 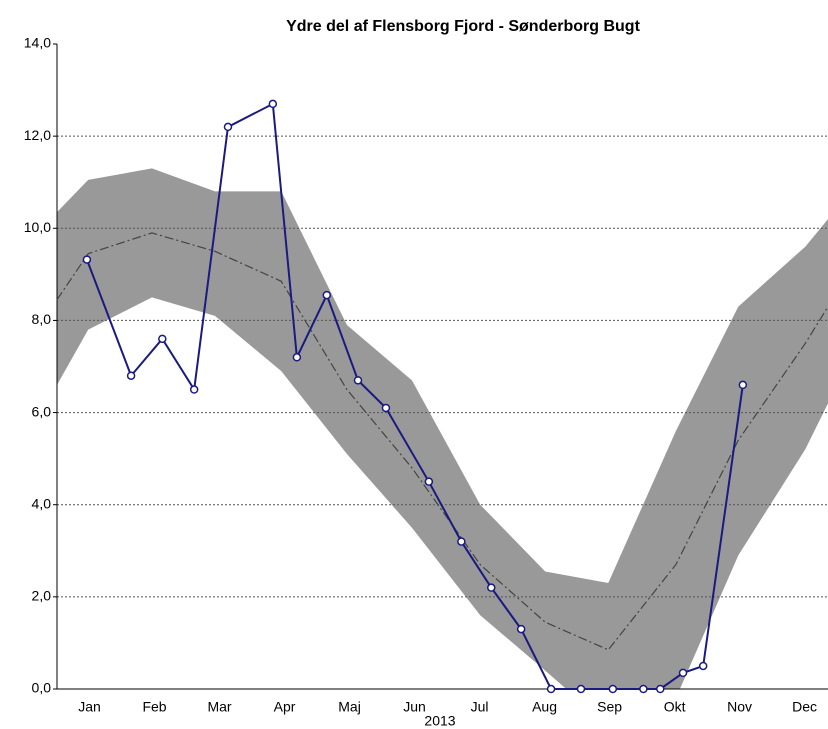 What do you see at coordinates (439, 721) in the screenshot?
I see `x-axis-label: 2013` at bounding box center [439, 721].